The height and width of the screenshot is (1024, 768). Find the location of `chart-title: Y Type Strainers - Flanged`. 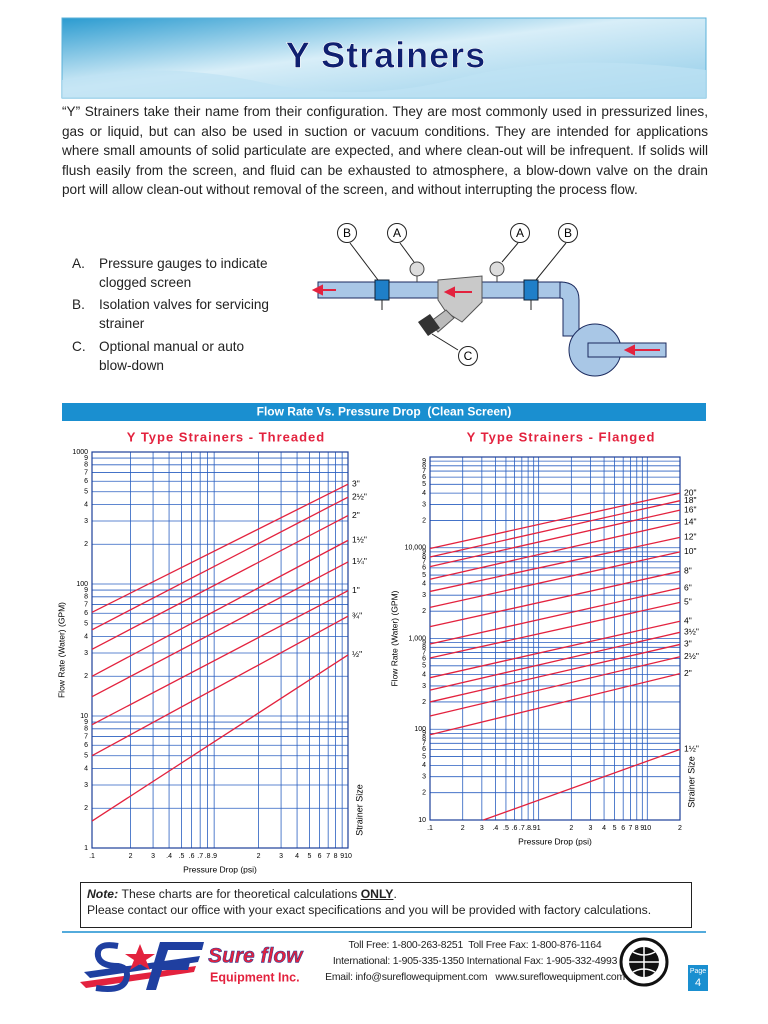

chart-title: Y Type Strainers - Flanged is located at coordinates (561, 436).